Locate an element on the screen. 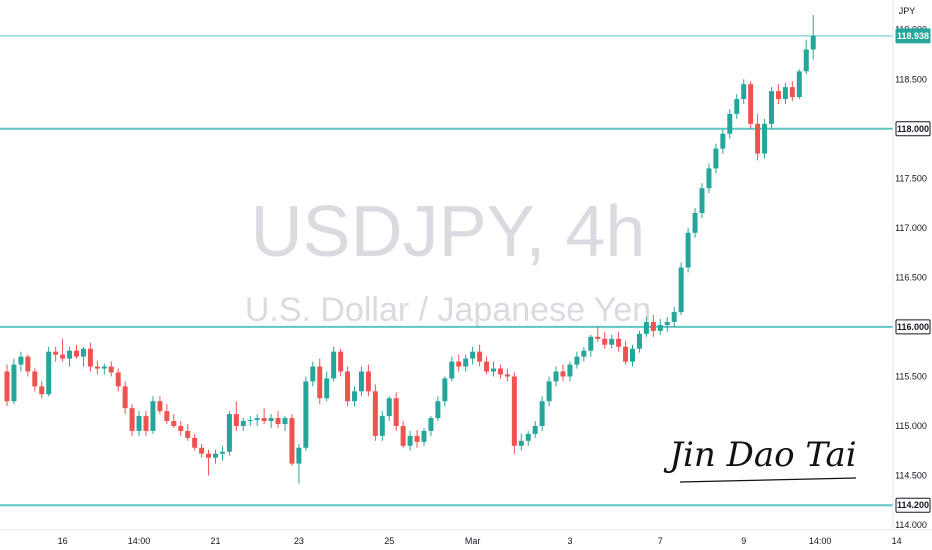 This screenshot has height=550, width=932. signature-underline is located at coordinates (768, 480).